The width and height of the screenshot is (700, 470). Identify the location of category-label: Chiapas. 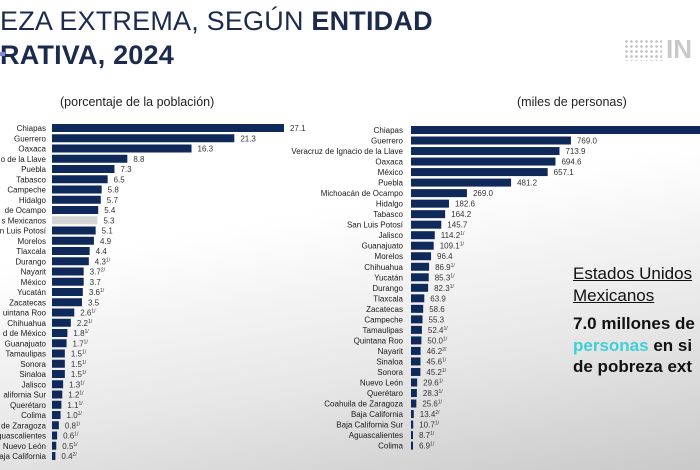
(388, 130).